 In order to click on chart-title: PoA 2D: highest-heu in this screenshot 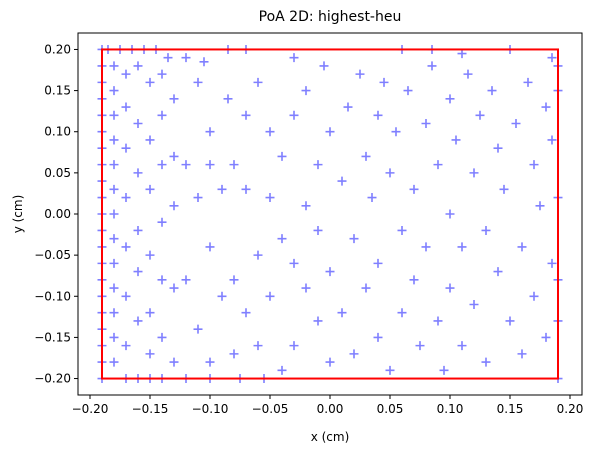, I will do `click(330, 17)`.